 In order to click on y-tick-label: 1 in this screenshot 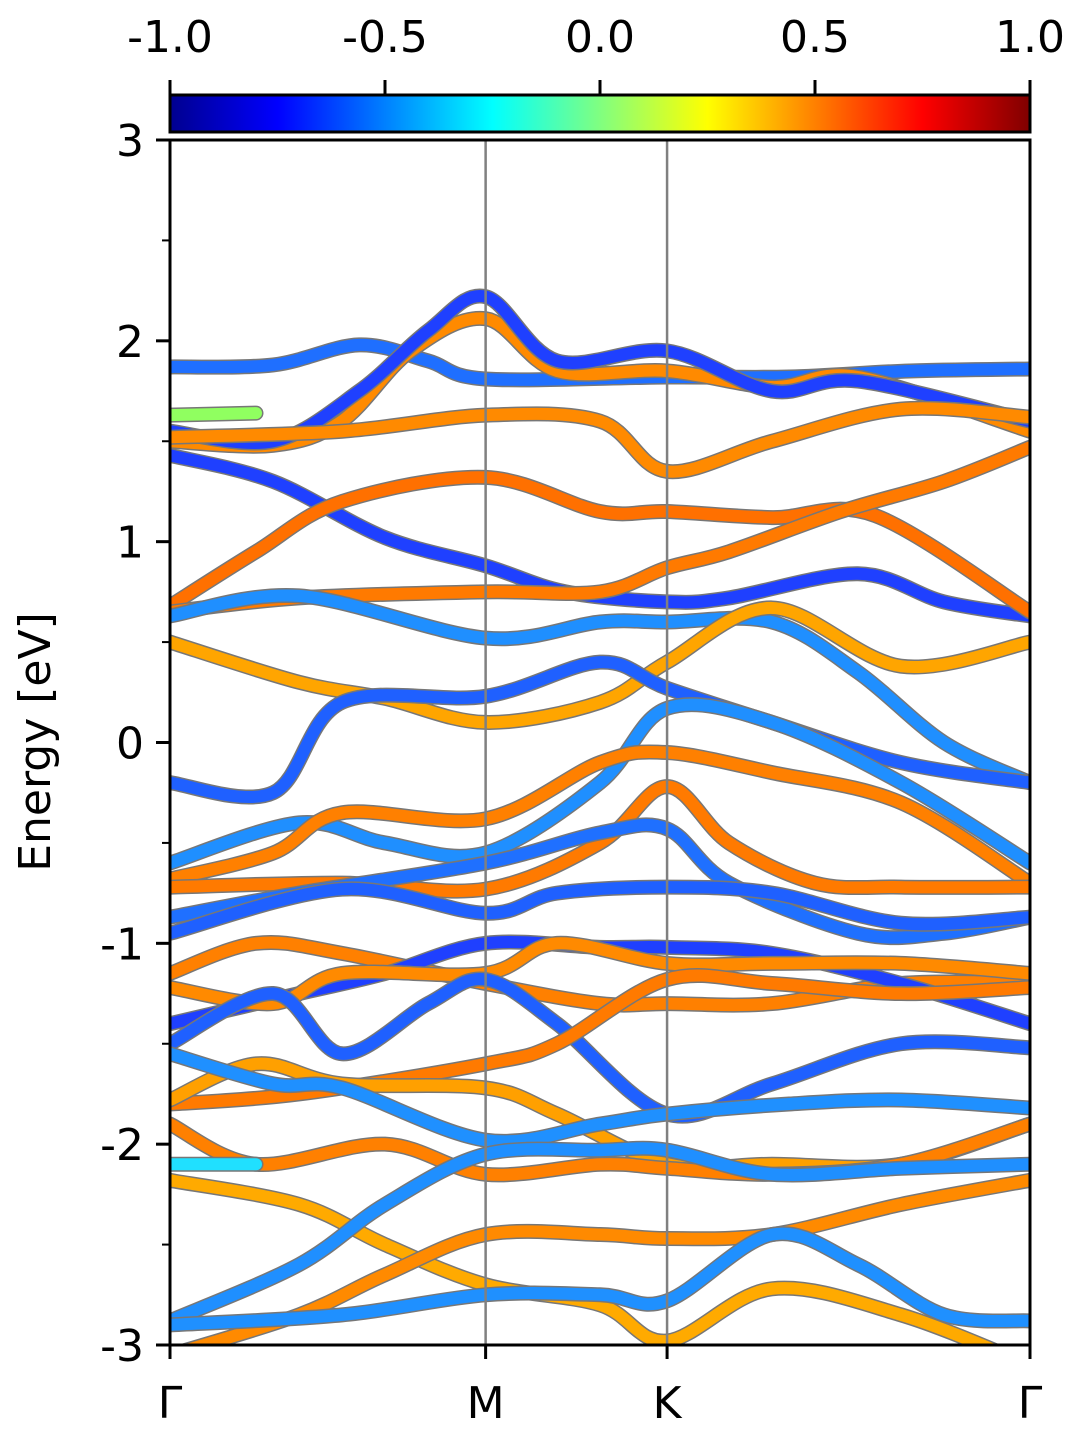, I will do `click(130, 543)`.